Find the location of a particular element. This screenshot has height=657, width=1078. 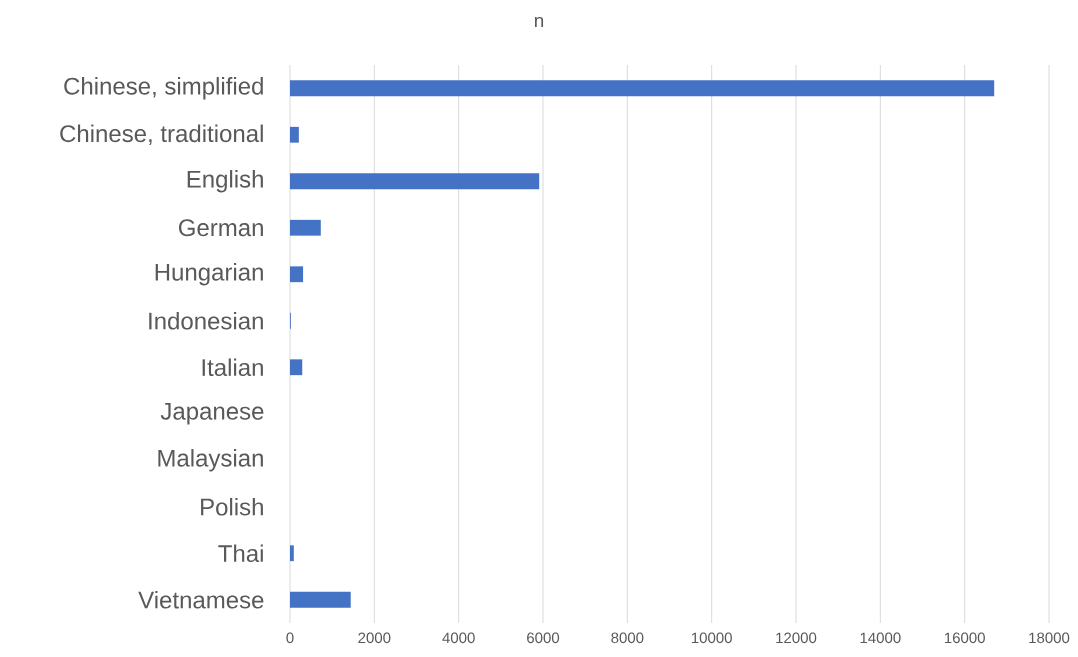

y-tick-label: Vietnamese is located at coordinates (201, 599).